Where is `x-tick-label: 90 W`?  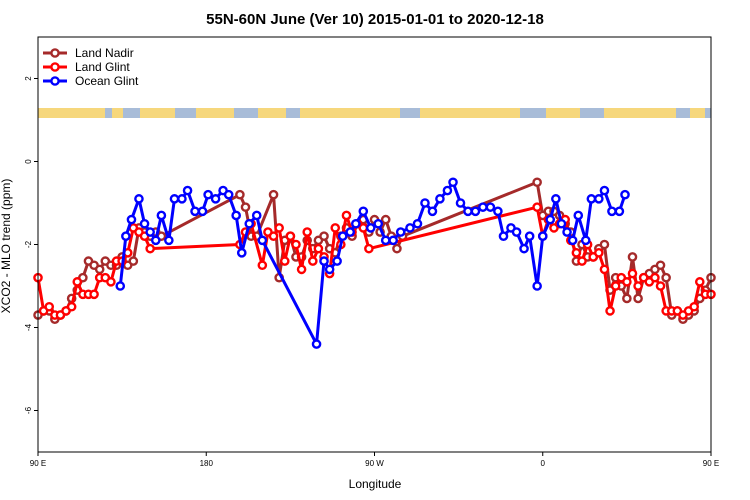 x-tick-label: 90 W is located at coordinates (374, 463).